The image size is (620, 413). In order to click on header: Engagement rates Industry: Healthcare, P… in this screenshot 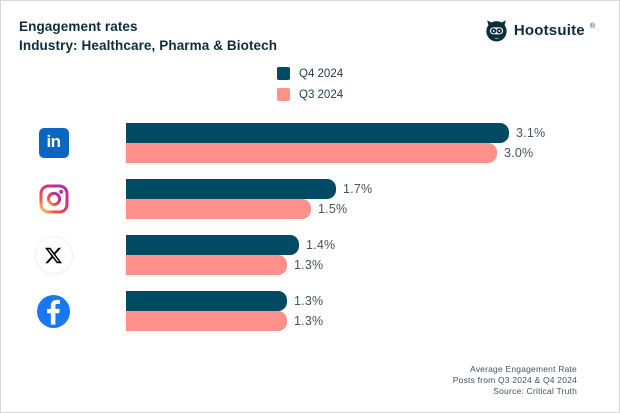, I will do `click(148, 36)`.